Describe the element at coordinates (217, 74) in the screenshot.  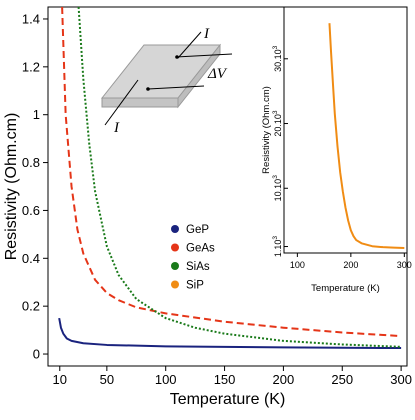
I see `voltage-label: ΔV` at that location.